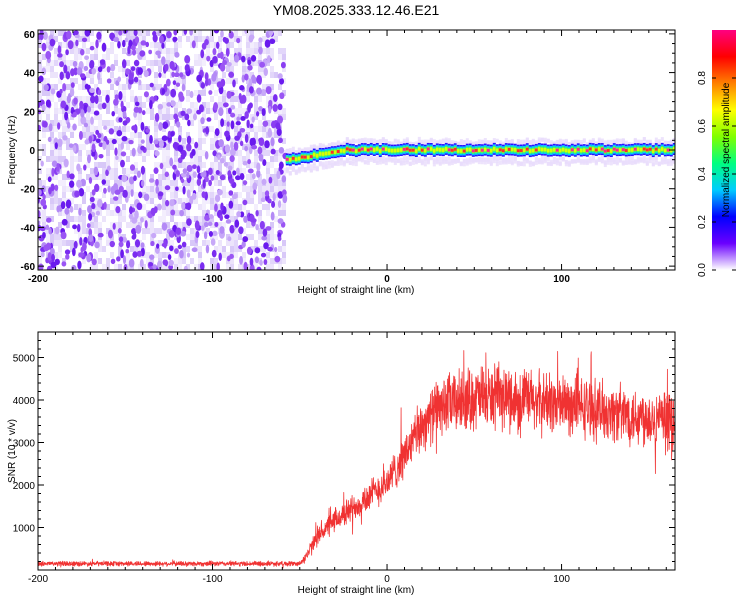 This screenshot has height=600, width=750. I want to click on colorbar-tick-label: 0.8, so click(702, 78).